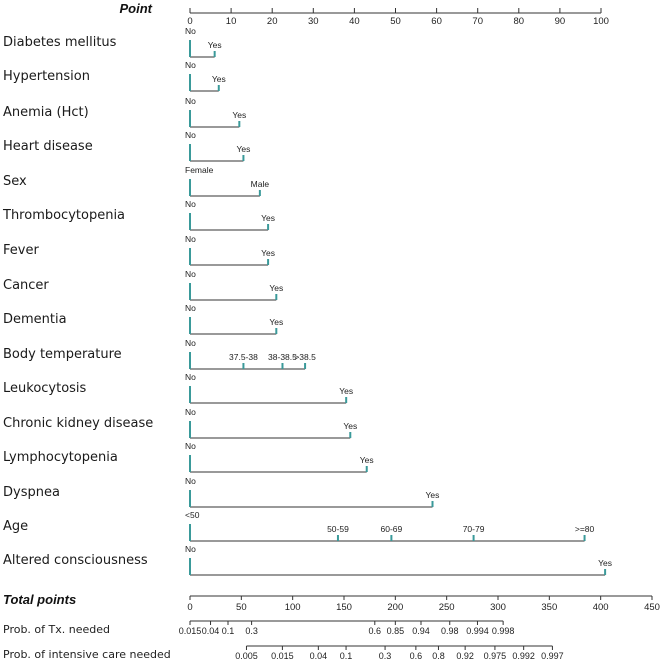 Image resolution: width=660 pixels, height=662 pixels. I want to click on variable-label: Chronic kidney disease, so click(78, 423).